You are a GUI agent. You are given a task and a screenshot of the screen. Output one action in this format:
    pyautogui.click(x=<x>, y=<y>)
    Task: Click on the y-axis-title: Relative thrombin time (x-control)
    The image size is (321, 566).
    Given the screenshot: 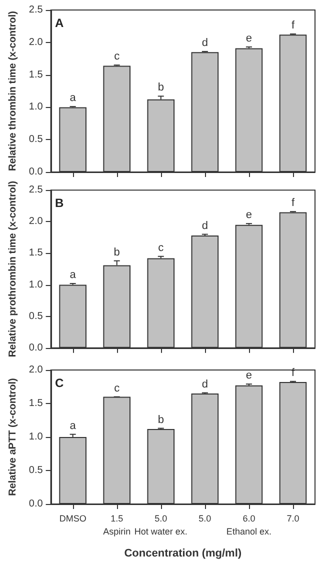 What is the action you would take?
    pyautogui.click(x=13, y=91)
    